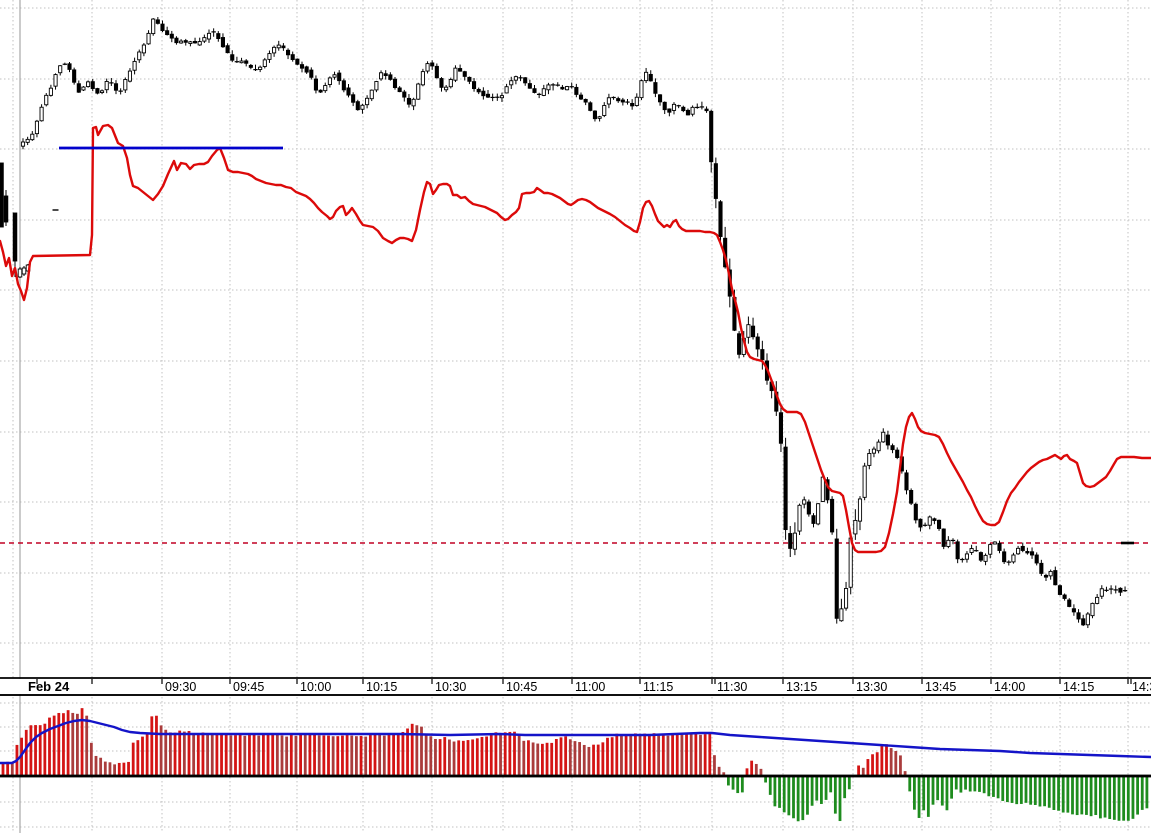 The image size is (1151, 833). I want to click on axis-time-label: 11:15, so click(658, 687).